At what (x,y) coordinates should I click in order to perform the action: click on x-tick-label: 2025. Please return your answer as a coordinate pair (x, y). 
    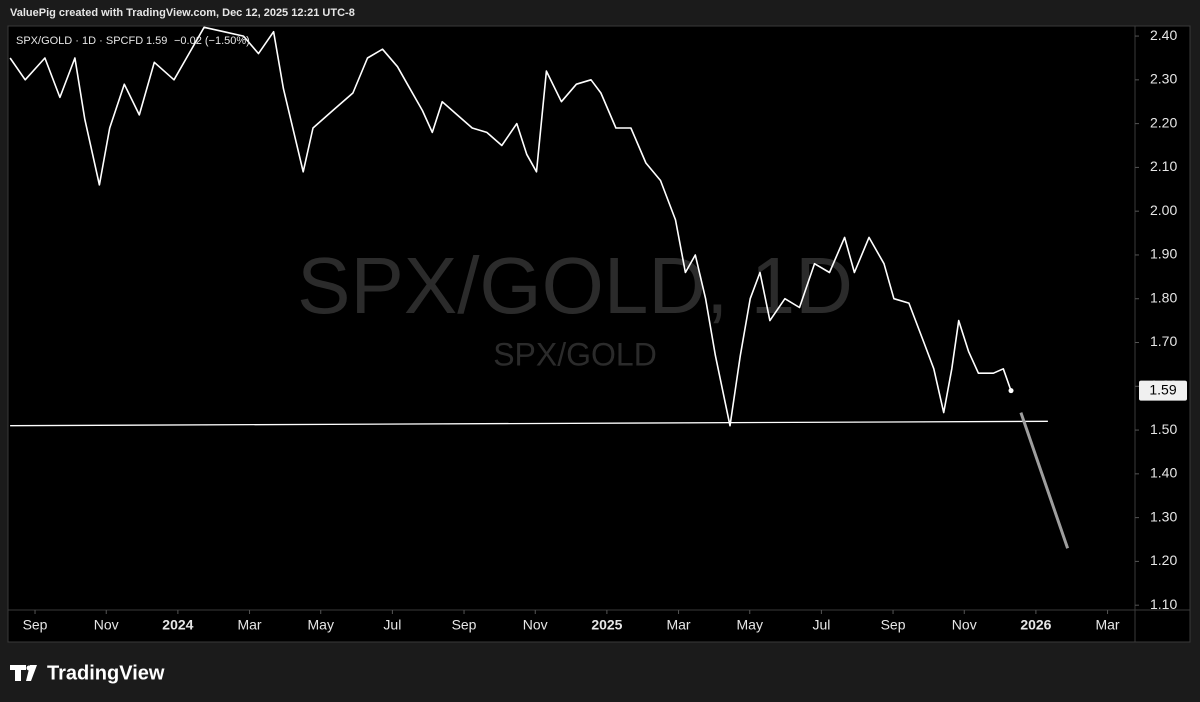
    Looking at the image, I should click on (606, 625).